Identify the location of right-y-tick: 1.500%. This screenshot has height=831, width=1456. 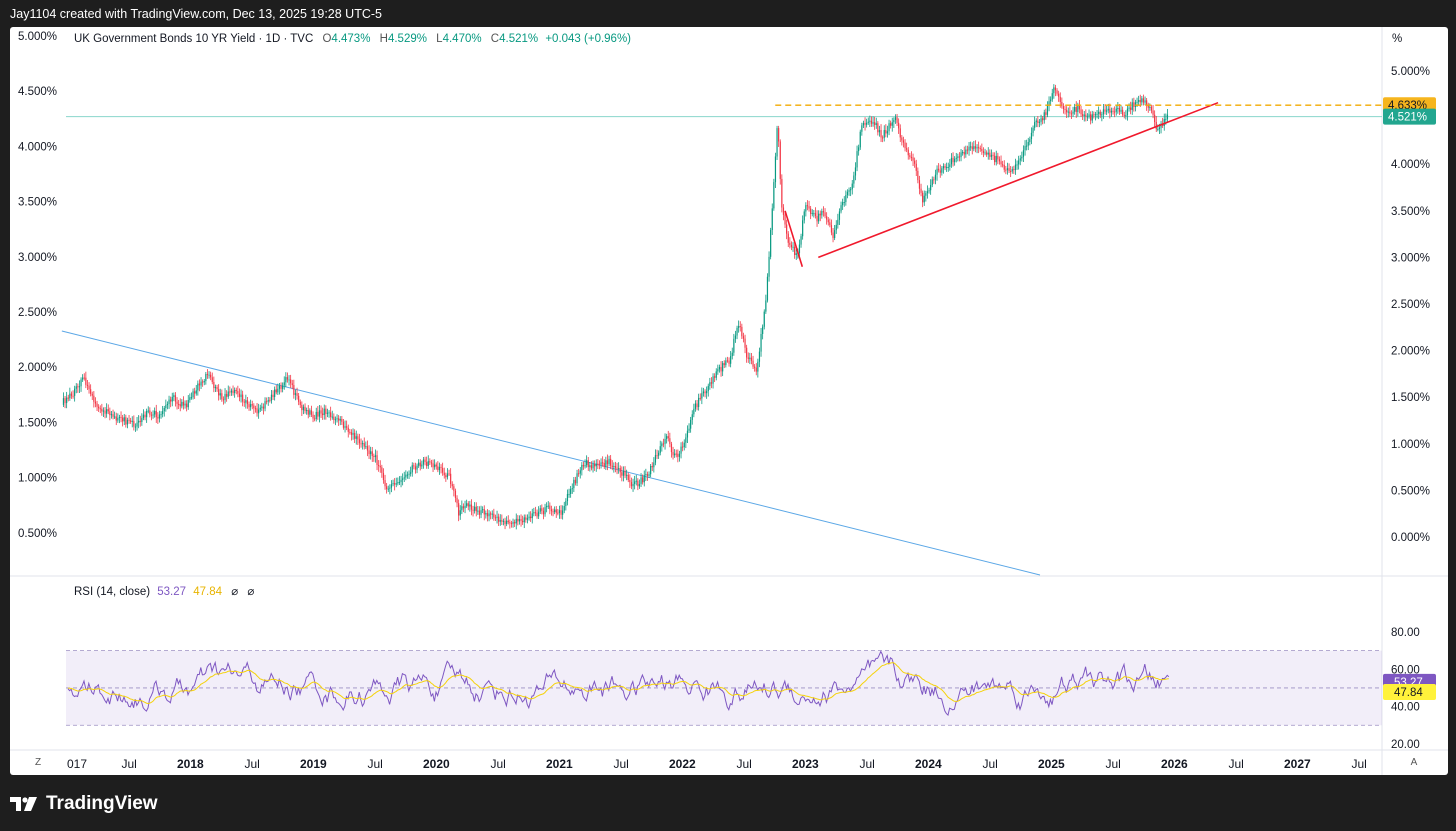
(1410, 398).